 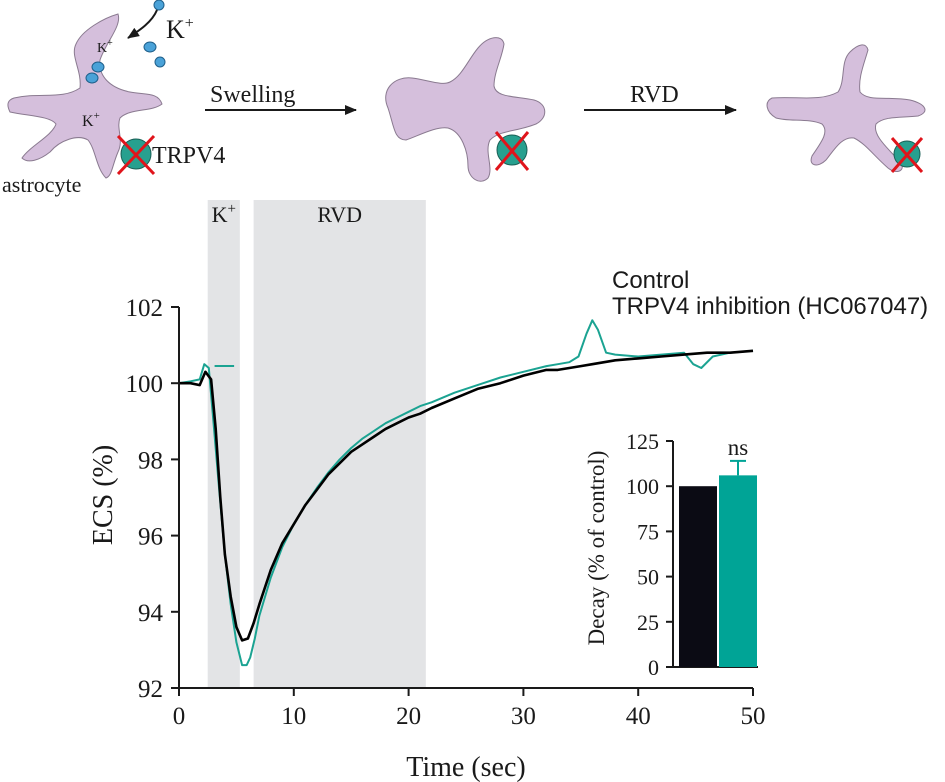 I want to click on legend-trpv4: TRPV4 inhibition (HC067047), so click(x=770, y=306).